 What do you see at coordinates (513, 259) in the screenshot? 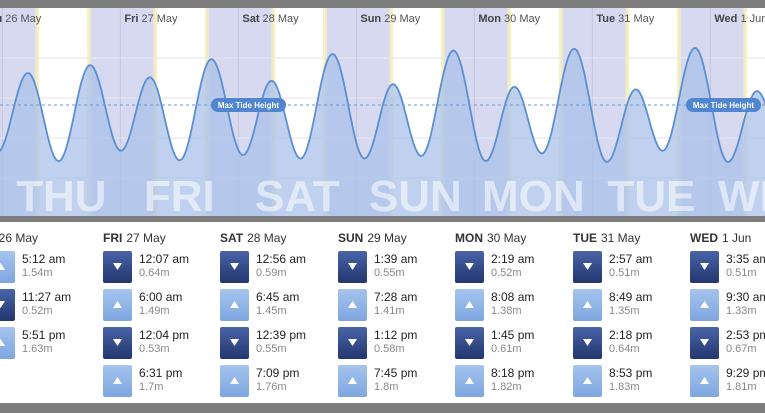
I see `tide-time: 2:19 am` at bounding box center [513, 259].